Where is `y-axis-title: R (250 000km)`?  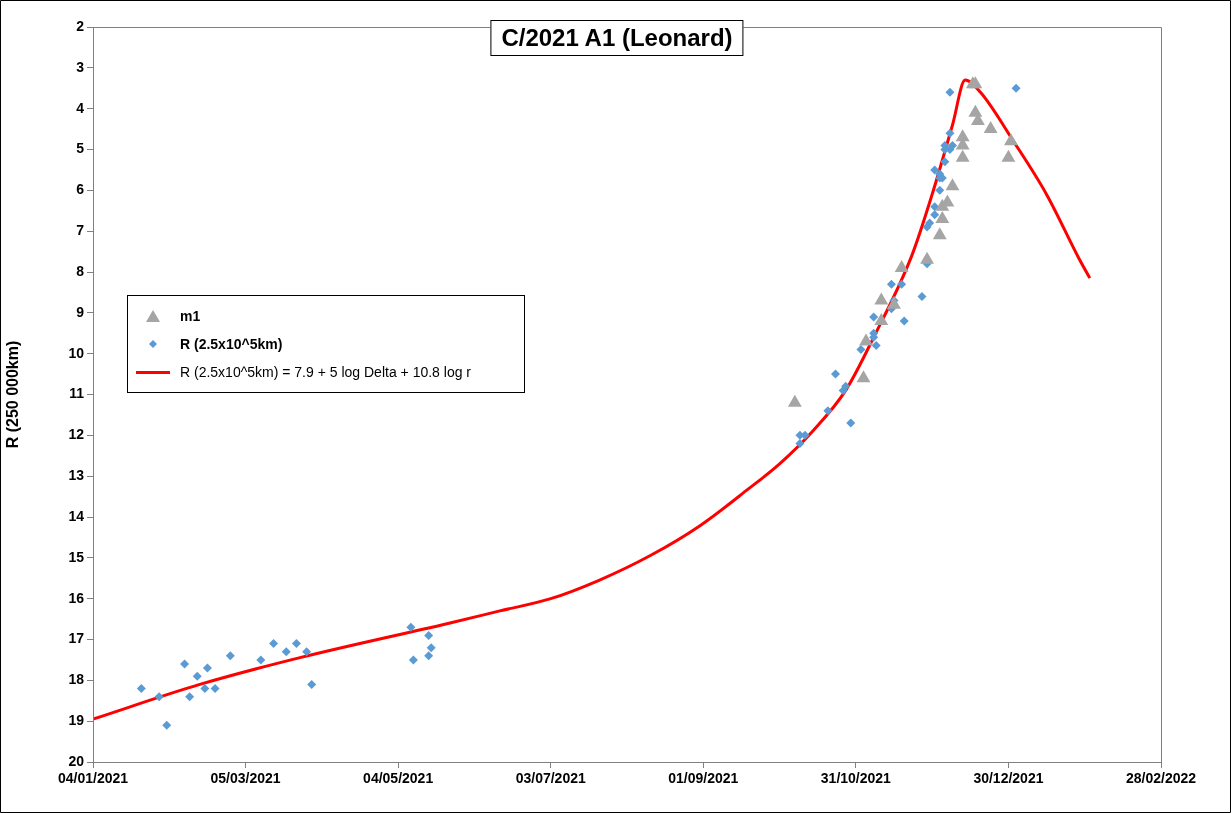
y-axis-title: R (250 000km) is located at coordinates (13, 394).